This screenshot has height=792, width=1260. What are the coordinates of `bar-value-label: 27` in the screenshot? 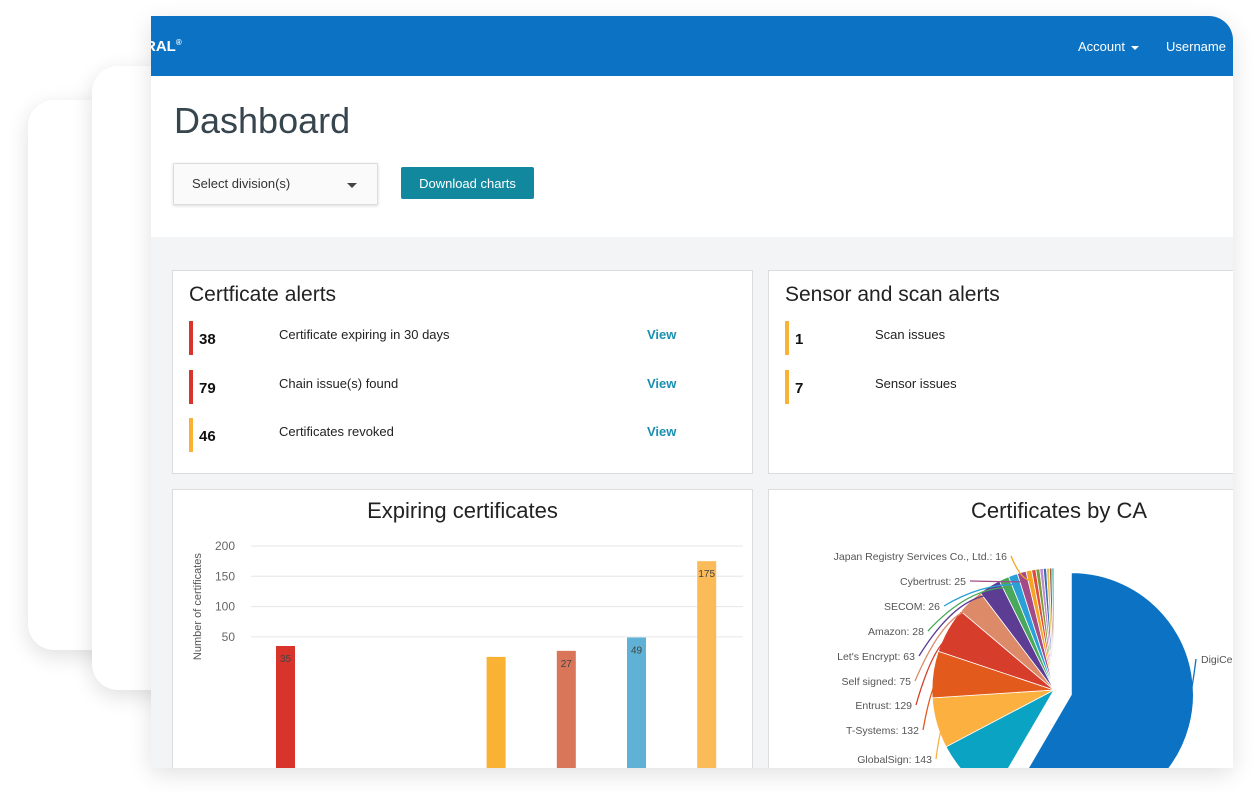 It's located at (567, 664).